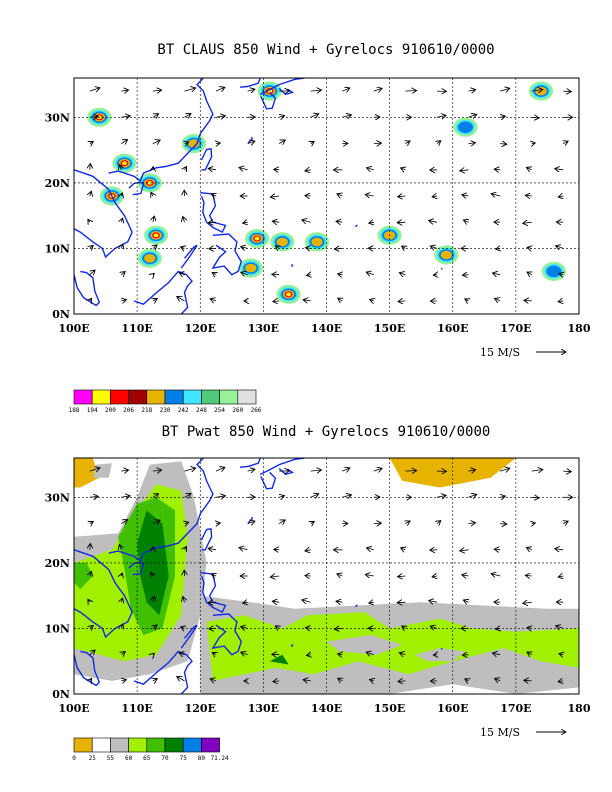 This screenshot has height=792, width=612. What do you see at coordinates (147, 758) in the screenshot?
I see `colorbar-label: 65` at bounding box center [147, 758].